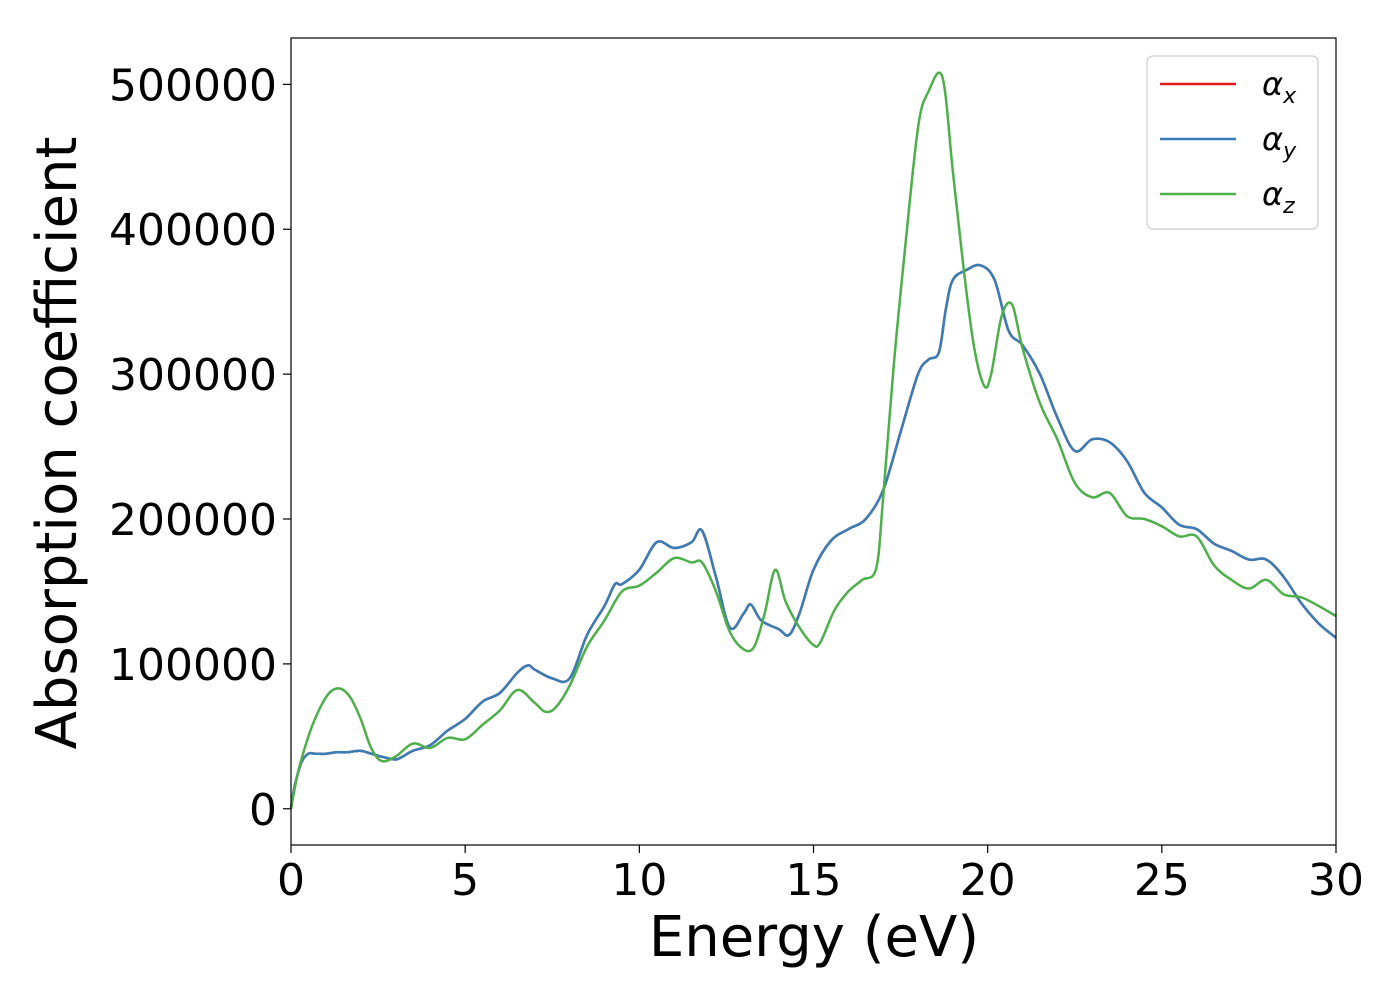 The image size is (1400, 1000). Describe the element at coordinates (57, 443) in the screenshot. I see `y-axis-label: Absorption coefficient` at that location.